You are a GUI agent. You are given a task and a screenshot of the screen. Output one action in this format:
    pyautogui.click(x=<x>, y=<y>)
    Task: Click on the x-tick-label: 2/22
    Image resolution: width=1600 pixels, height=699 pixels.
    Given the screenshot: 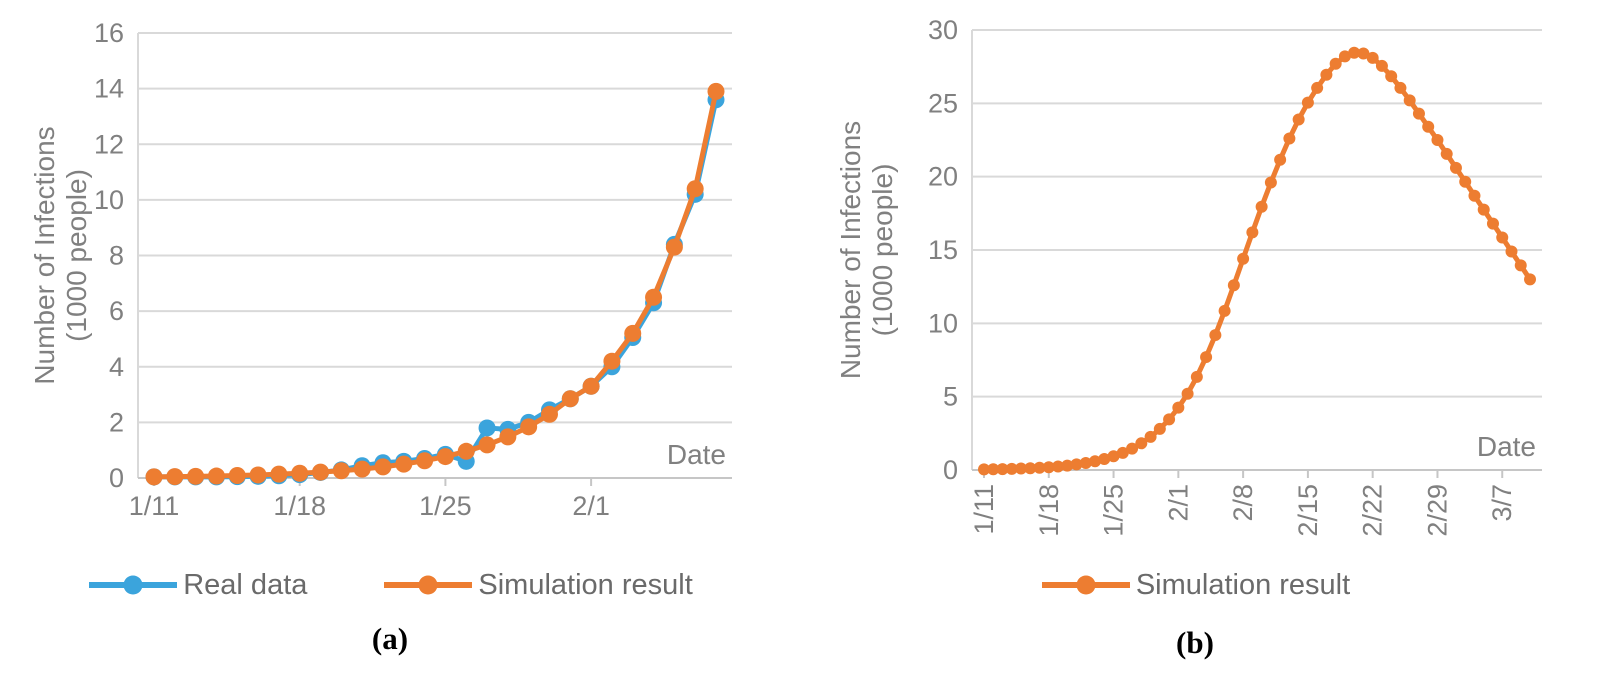 What is the action you would take?
    pyautogui.click(x=1373, y=510)
    